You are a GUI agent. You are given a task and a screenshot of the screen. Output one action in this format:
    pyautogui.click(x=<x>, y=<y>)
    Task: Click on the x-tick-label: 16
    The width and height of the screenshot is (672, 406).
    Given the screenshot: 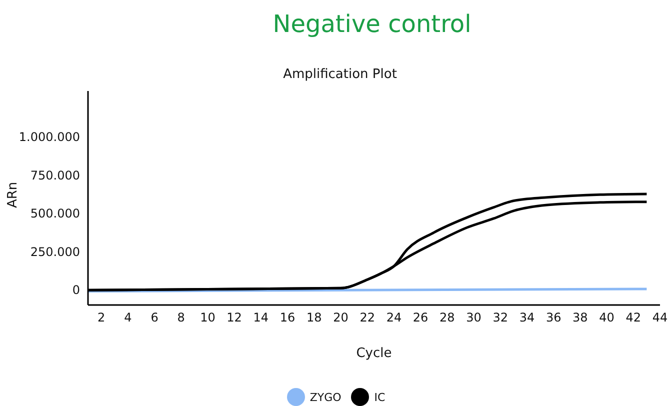 What is the action you would take?
    pyautogui.click(x=288, y=317)
    